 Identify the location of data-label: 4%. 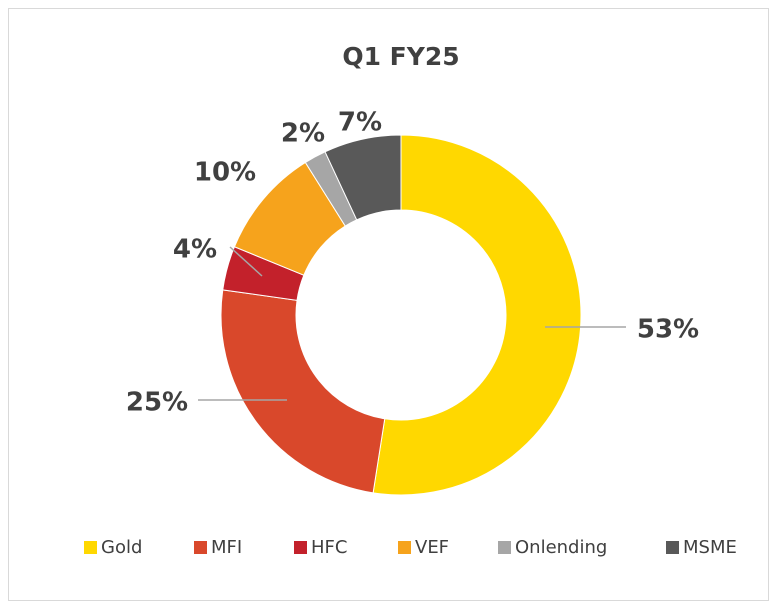
(195, 250).